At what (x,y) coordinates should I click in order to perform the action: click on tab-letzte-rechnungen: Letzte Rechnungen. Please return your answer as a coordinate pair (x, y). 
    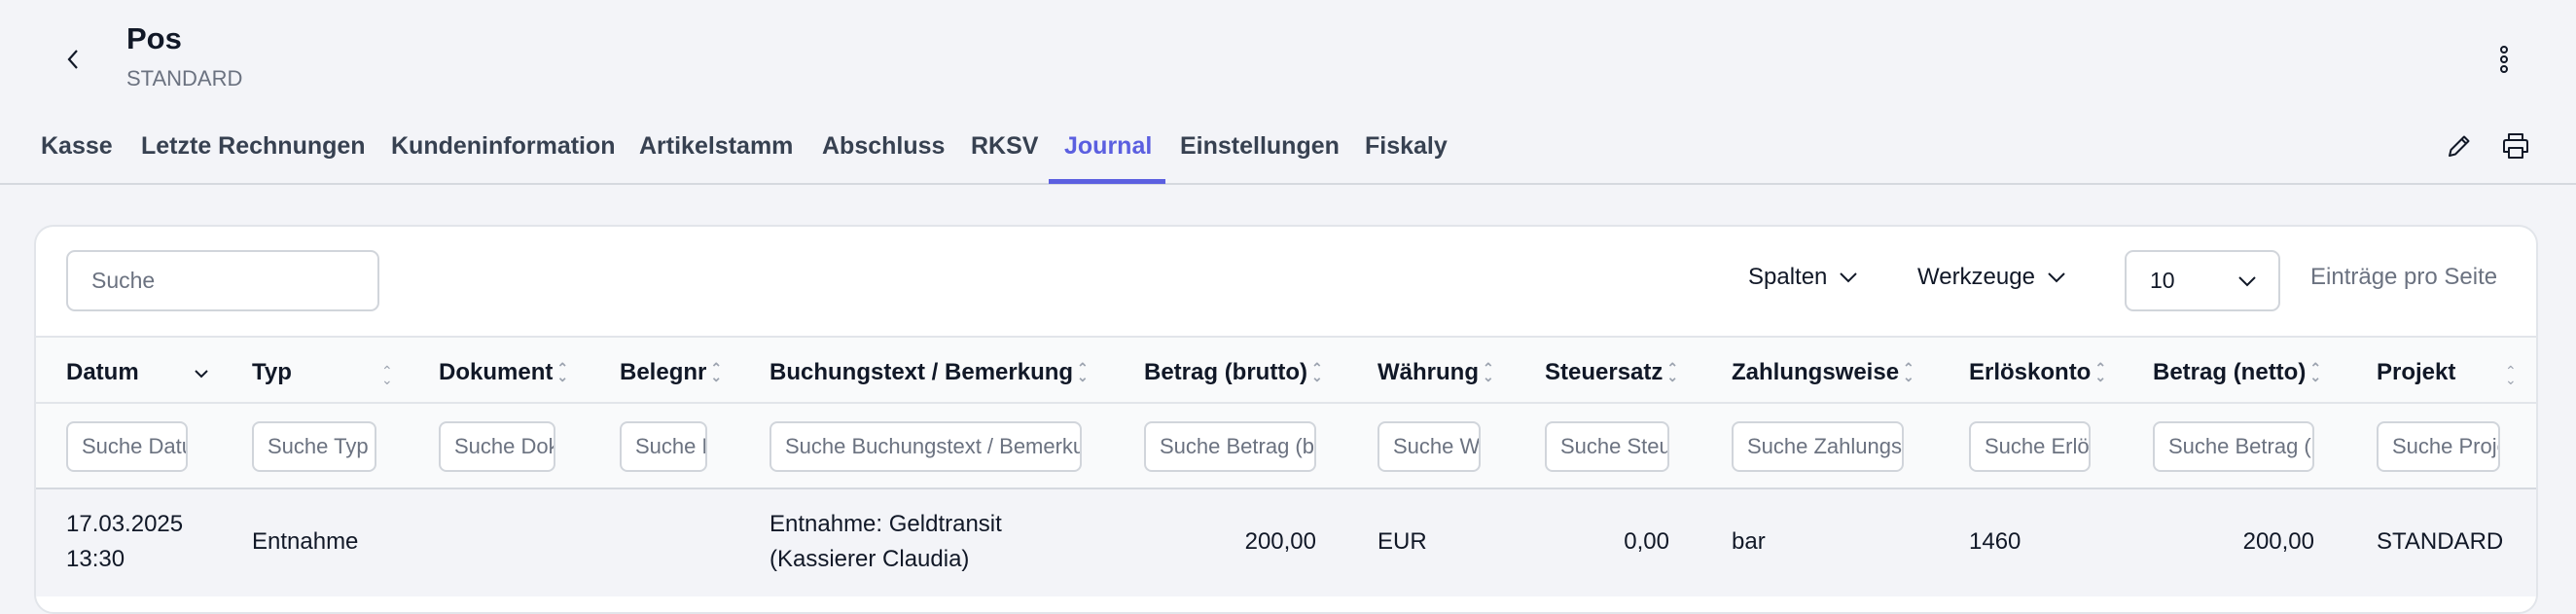
    Looking at the image, I should click on (253, 146).